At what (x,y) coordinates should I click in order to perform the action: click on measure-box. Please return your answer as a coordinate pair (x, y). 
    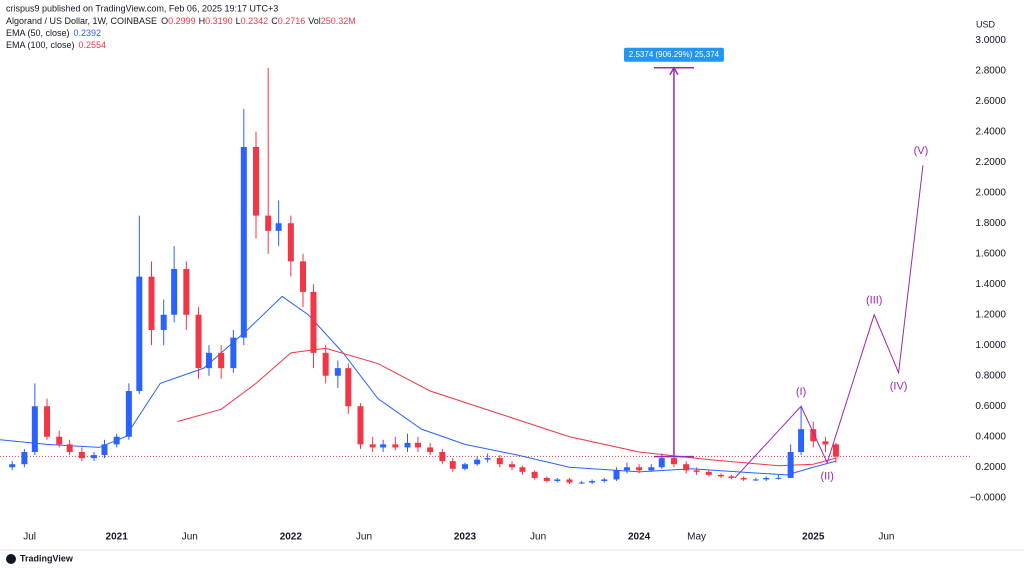
    Looking at the image, I should click on (673, 54).